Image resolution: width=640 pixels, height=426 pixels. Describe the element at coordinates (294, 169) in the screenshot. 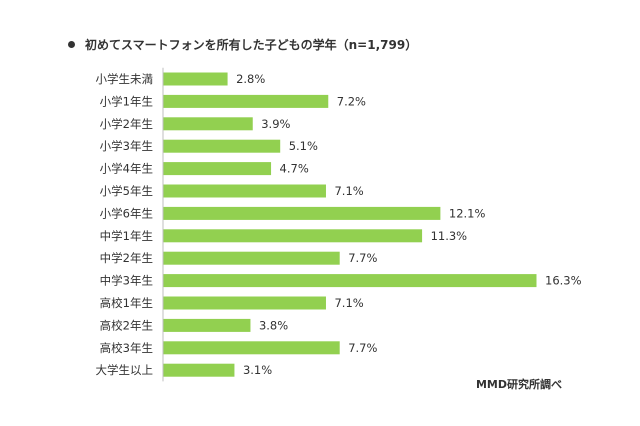

I see `data-label: 4.7%` at that location.